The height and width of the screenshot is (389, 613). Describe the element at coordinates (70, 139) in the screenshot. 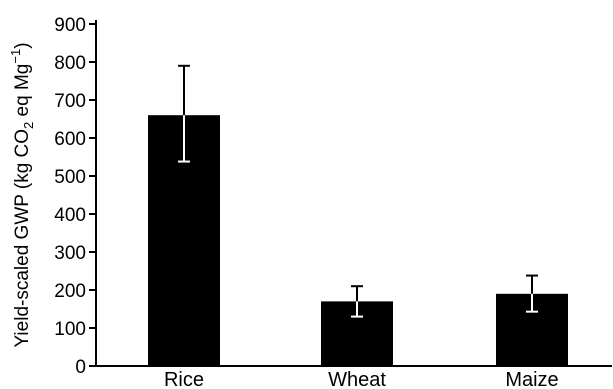

I see `y-tick-label: 600` at that location.